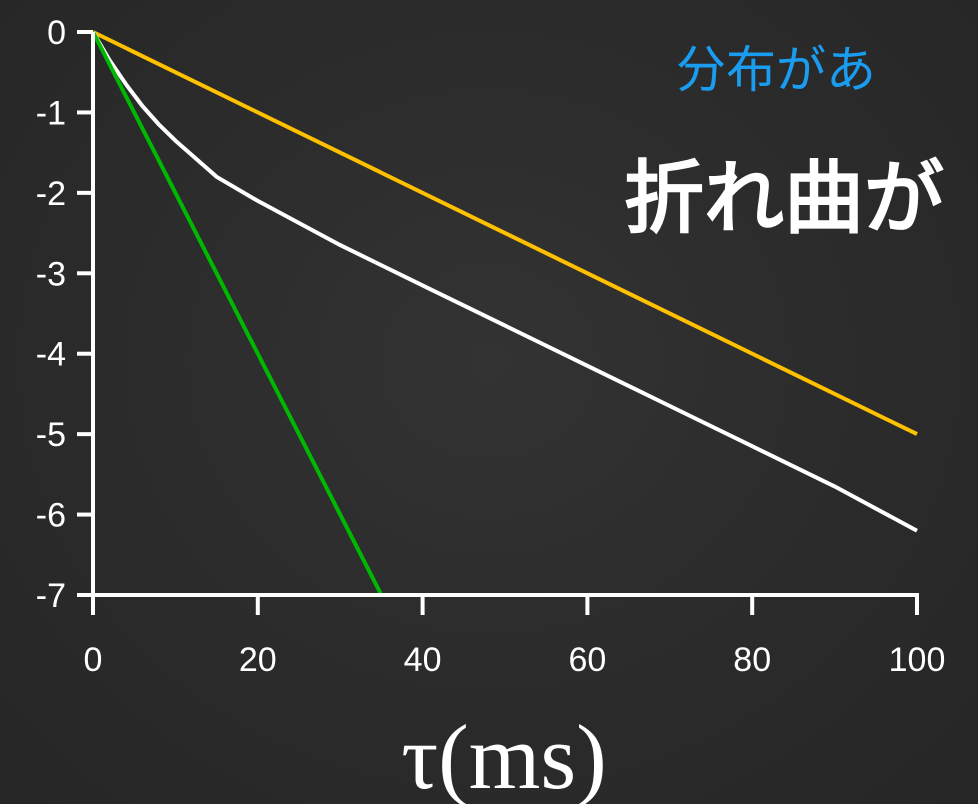  Describe the element at coordinates (423, 660) in the screenshot. I see `x-tick-label: 40` at that location.